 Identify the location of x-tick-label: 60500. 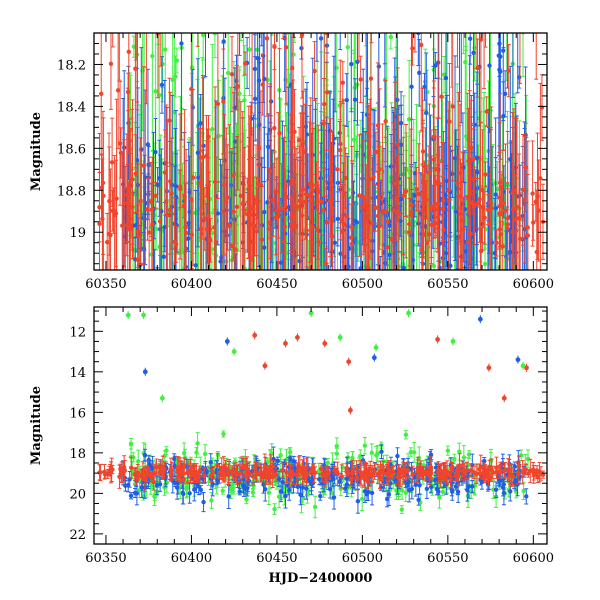
(362, 284).